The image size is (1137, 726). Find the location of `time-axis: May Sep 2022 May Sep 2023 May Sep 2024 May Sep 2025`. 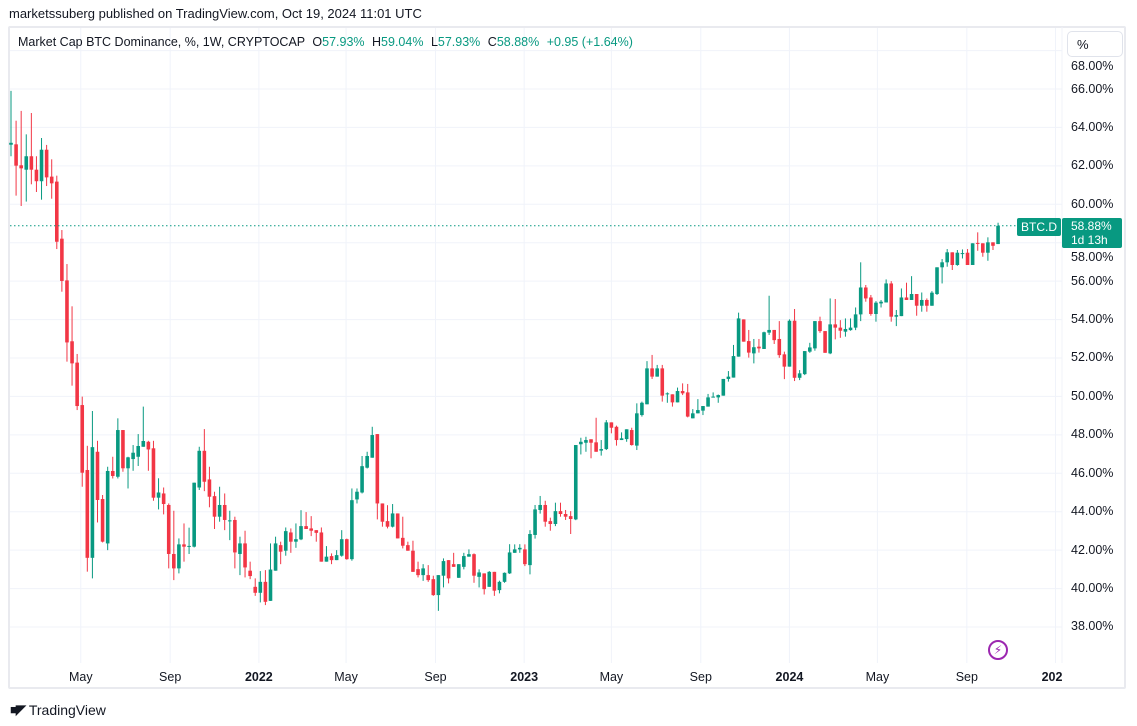

time-axis: May Sep 2022 May Sep 2023 May Sep 2024 May Sep 2025 is located at coordinates (536, 678).